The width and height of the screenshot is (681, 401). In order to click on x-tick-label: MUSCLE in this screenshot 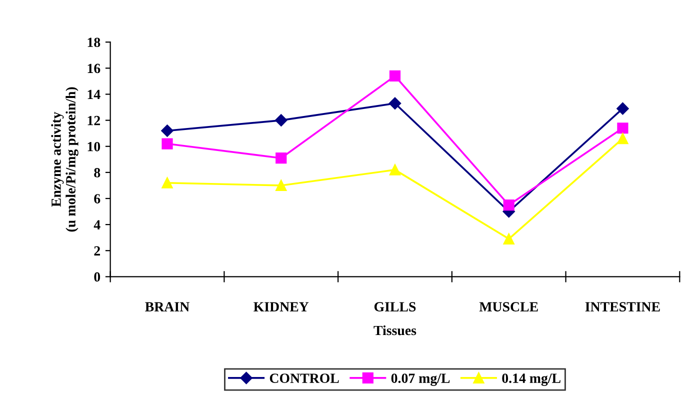, I will do `click(508, 307)`.